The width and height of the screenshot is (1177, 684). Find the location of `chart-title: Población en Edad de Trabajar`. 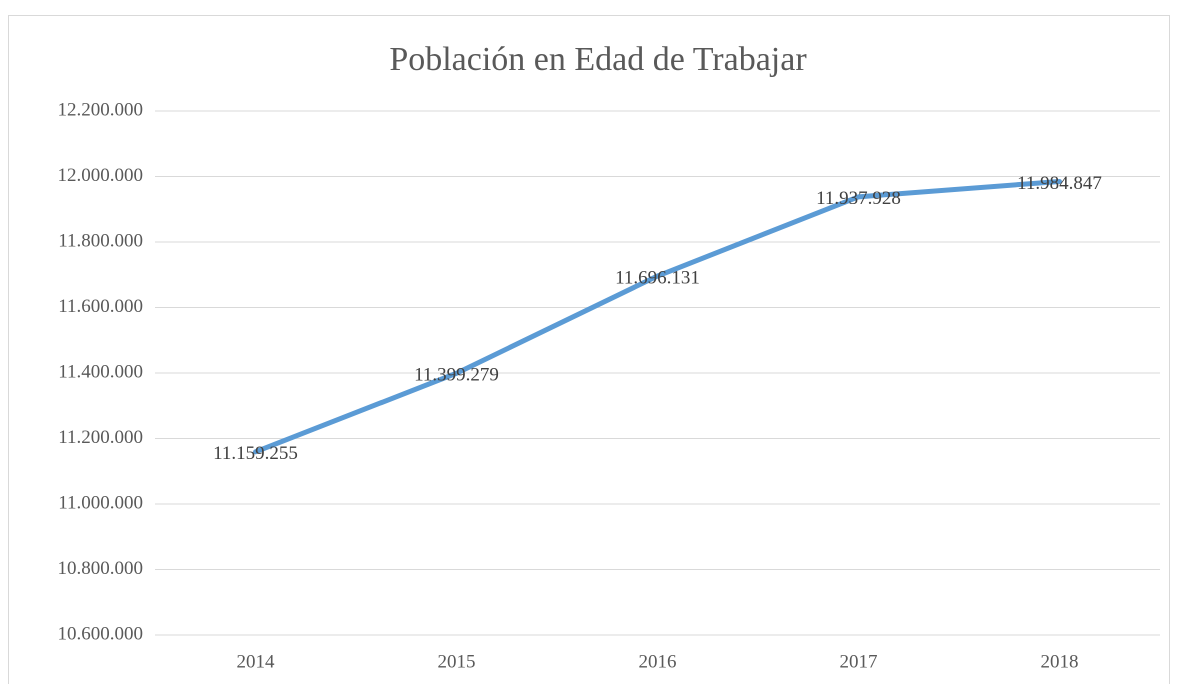

chart-title: Población en Edad de Trabajar is located at coordinates (598, 59).